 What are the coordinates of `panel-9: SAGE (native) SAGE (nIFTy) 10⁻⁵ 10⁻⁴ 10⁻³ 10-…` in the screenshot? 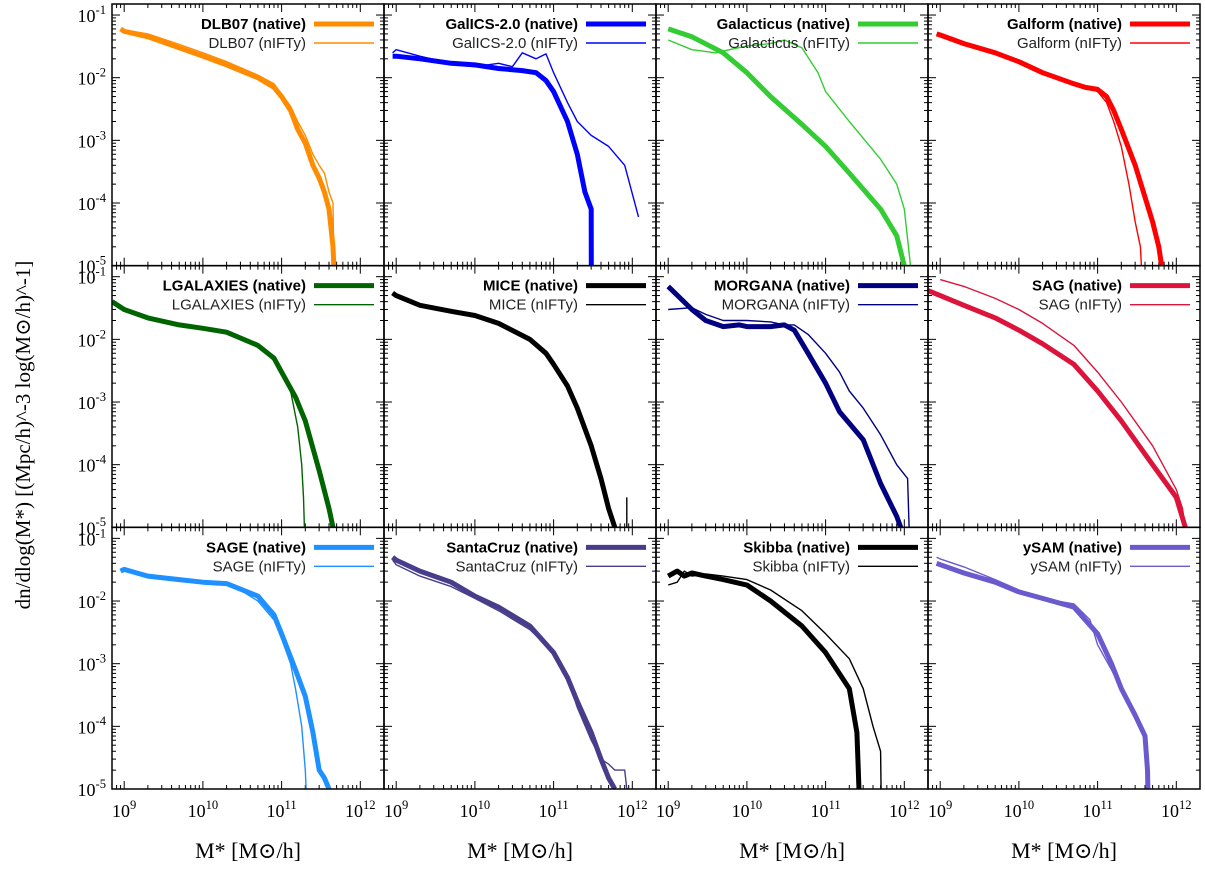 It's located at (231, 673).